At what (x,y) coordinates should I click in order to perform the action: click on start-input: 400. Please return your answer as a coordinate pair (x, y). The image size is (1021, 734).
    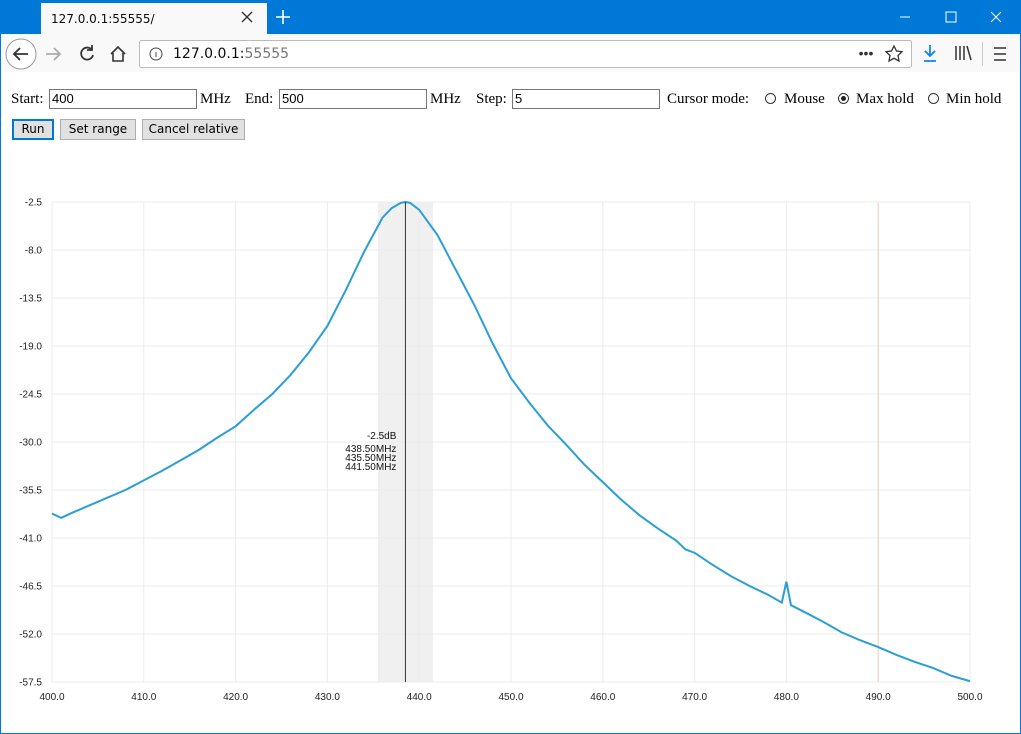
    Looking at the image, I should click on (123, 99).